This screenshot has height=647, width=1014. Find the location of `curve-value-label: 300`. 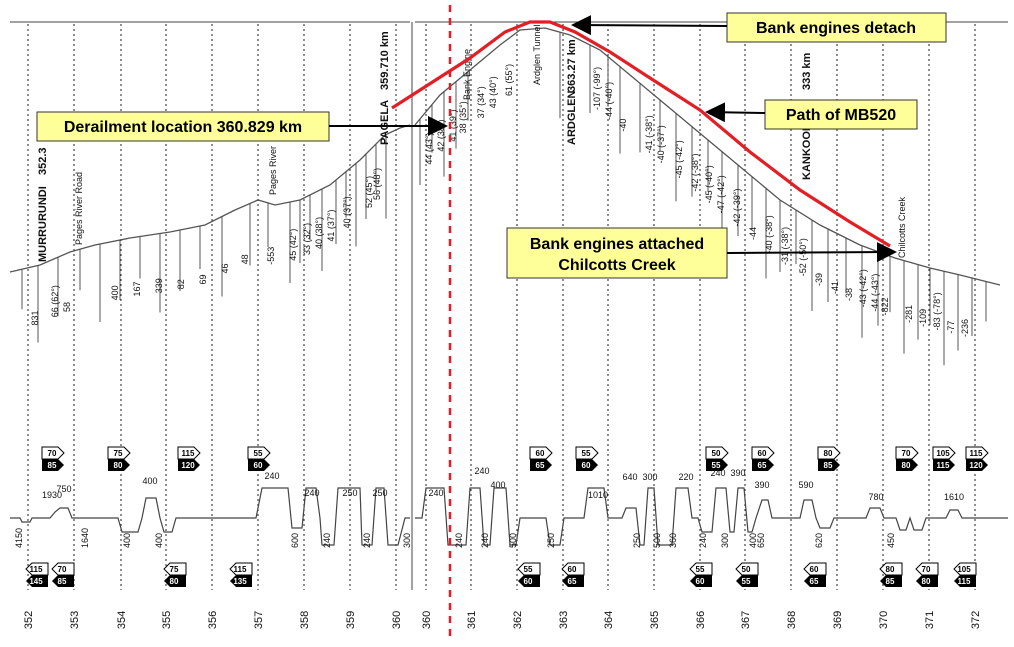

curve-value-label: 300 is located at coordinates (725, 540).